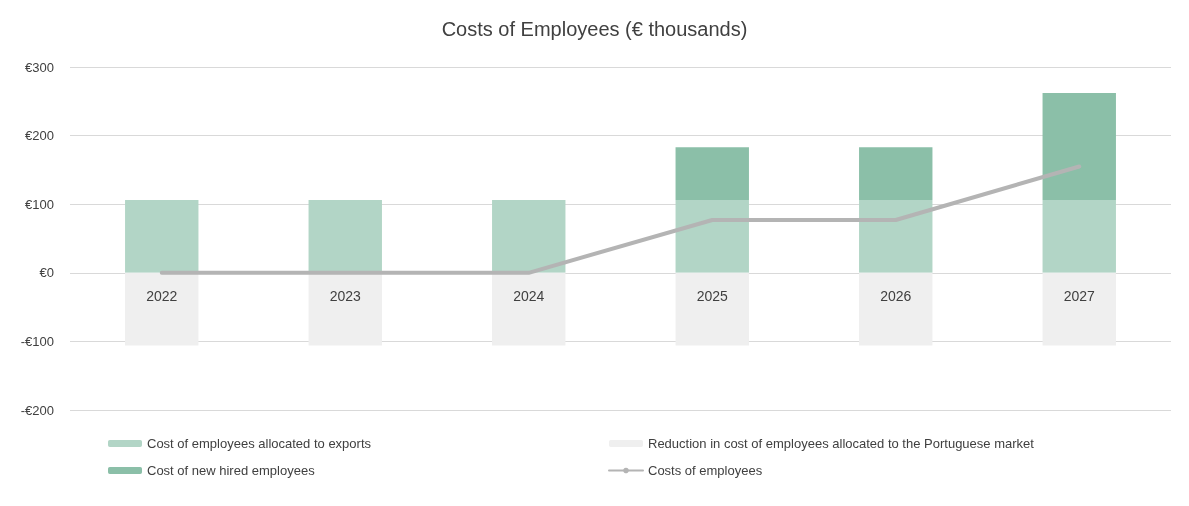 Image resolution: width=1189 pixels, height=506 pixels. Describe the element at coordinates (712, 295) in the screenshot. I see `x-tick-label: 2025` at that location.